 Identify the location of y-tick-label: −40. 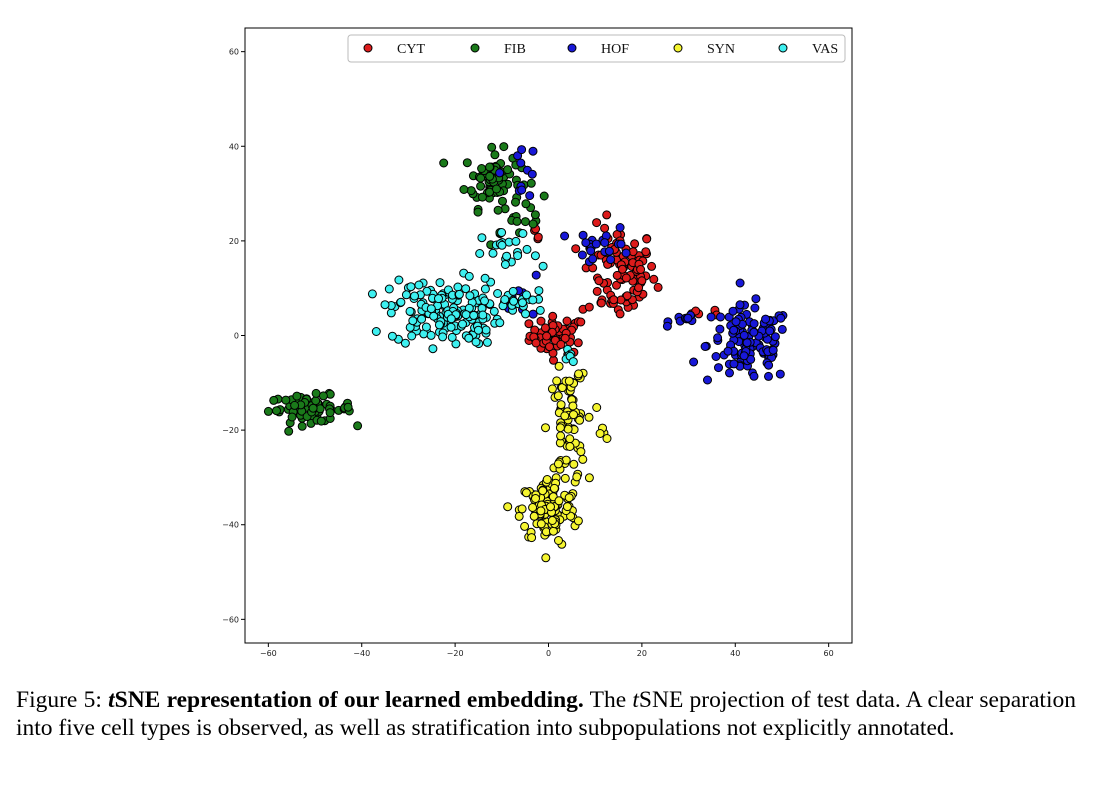
(230, 525).